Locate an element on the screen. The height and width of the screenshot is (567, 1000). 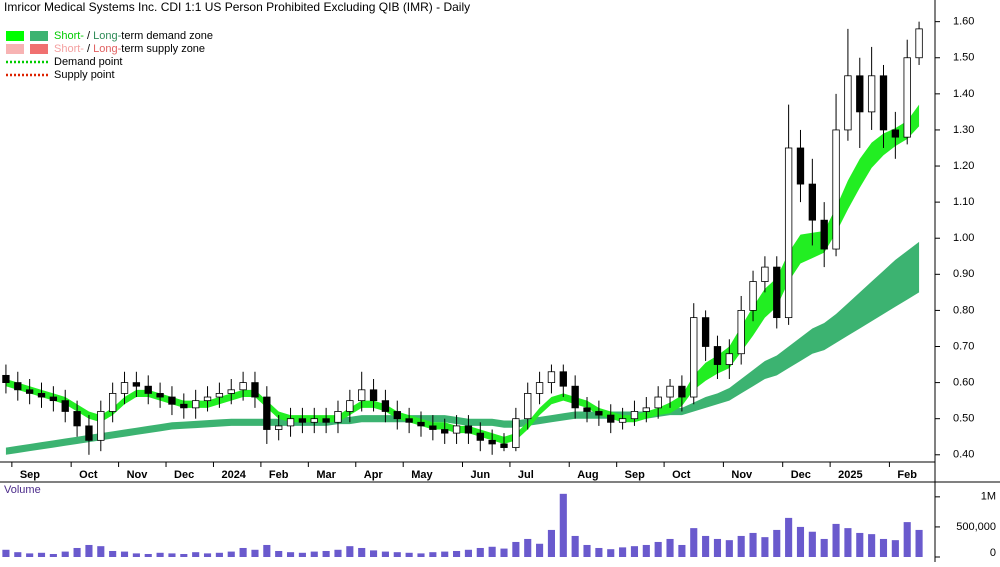
legend-label: Short- / Long-term demand zone is located at coordinates (133, 36).